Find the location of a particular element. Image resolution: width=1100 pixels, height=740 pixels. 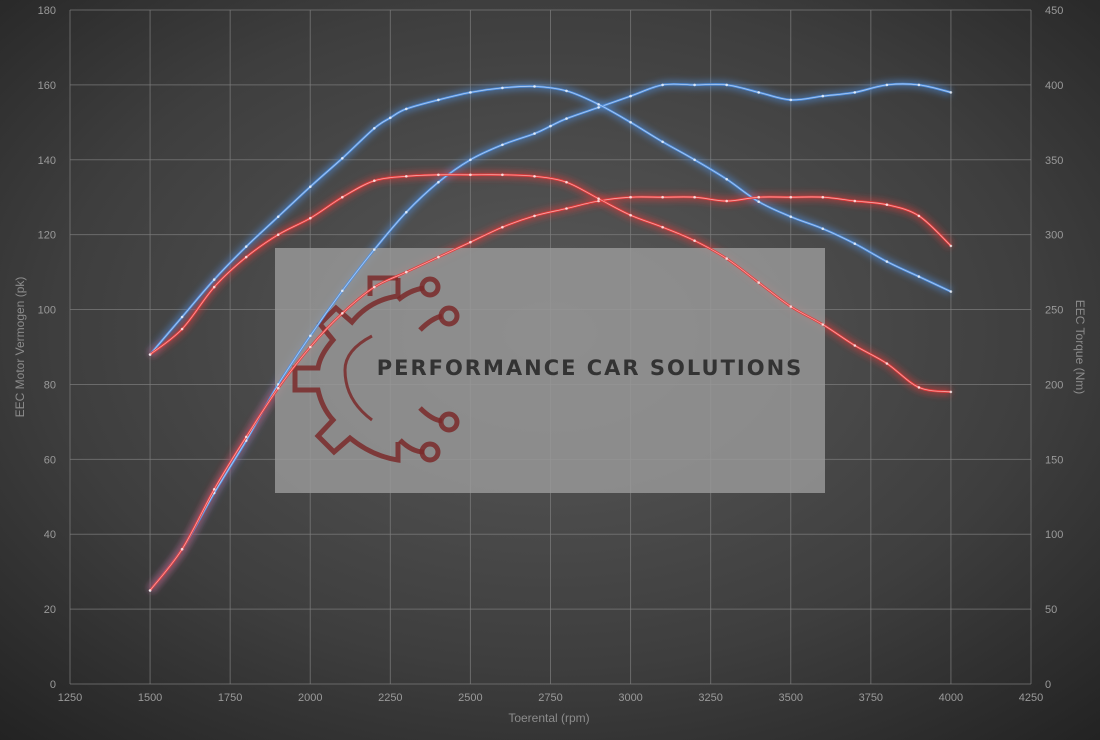

x-tick-label: 2750 is located at coordinates (550, 698).